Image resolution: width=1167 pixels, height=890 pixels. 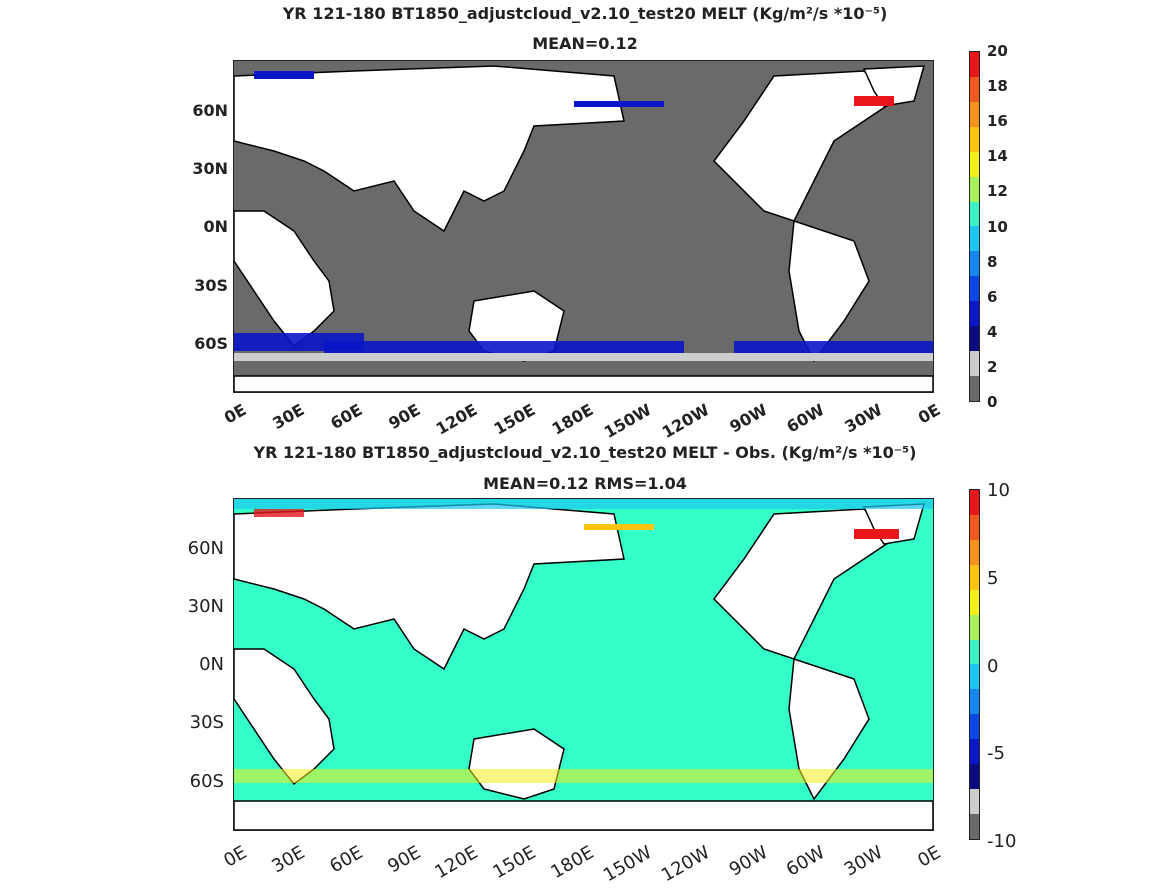 I want to click on top-lon-label: 30E, so click(x=288, y=417).